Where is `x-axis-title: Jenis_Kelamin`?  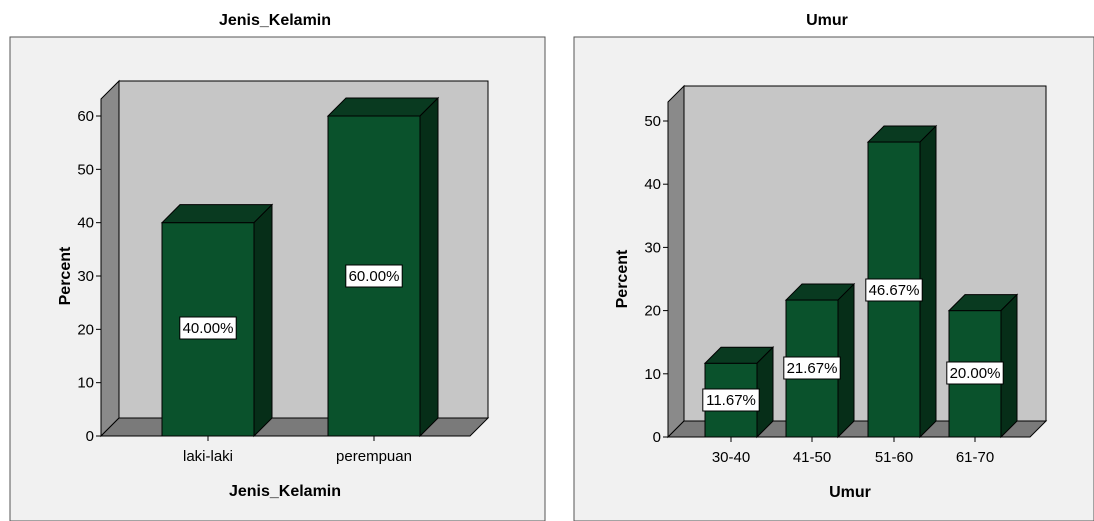 x-axis-title: Jenis_Kelamin is located at coordinates (285, 491).